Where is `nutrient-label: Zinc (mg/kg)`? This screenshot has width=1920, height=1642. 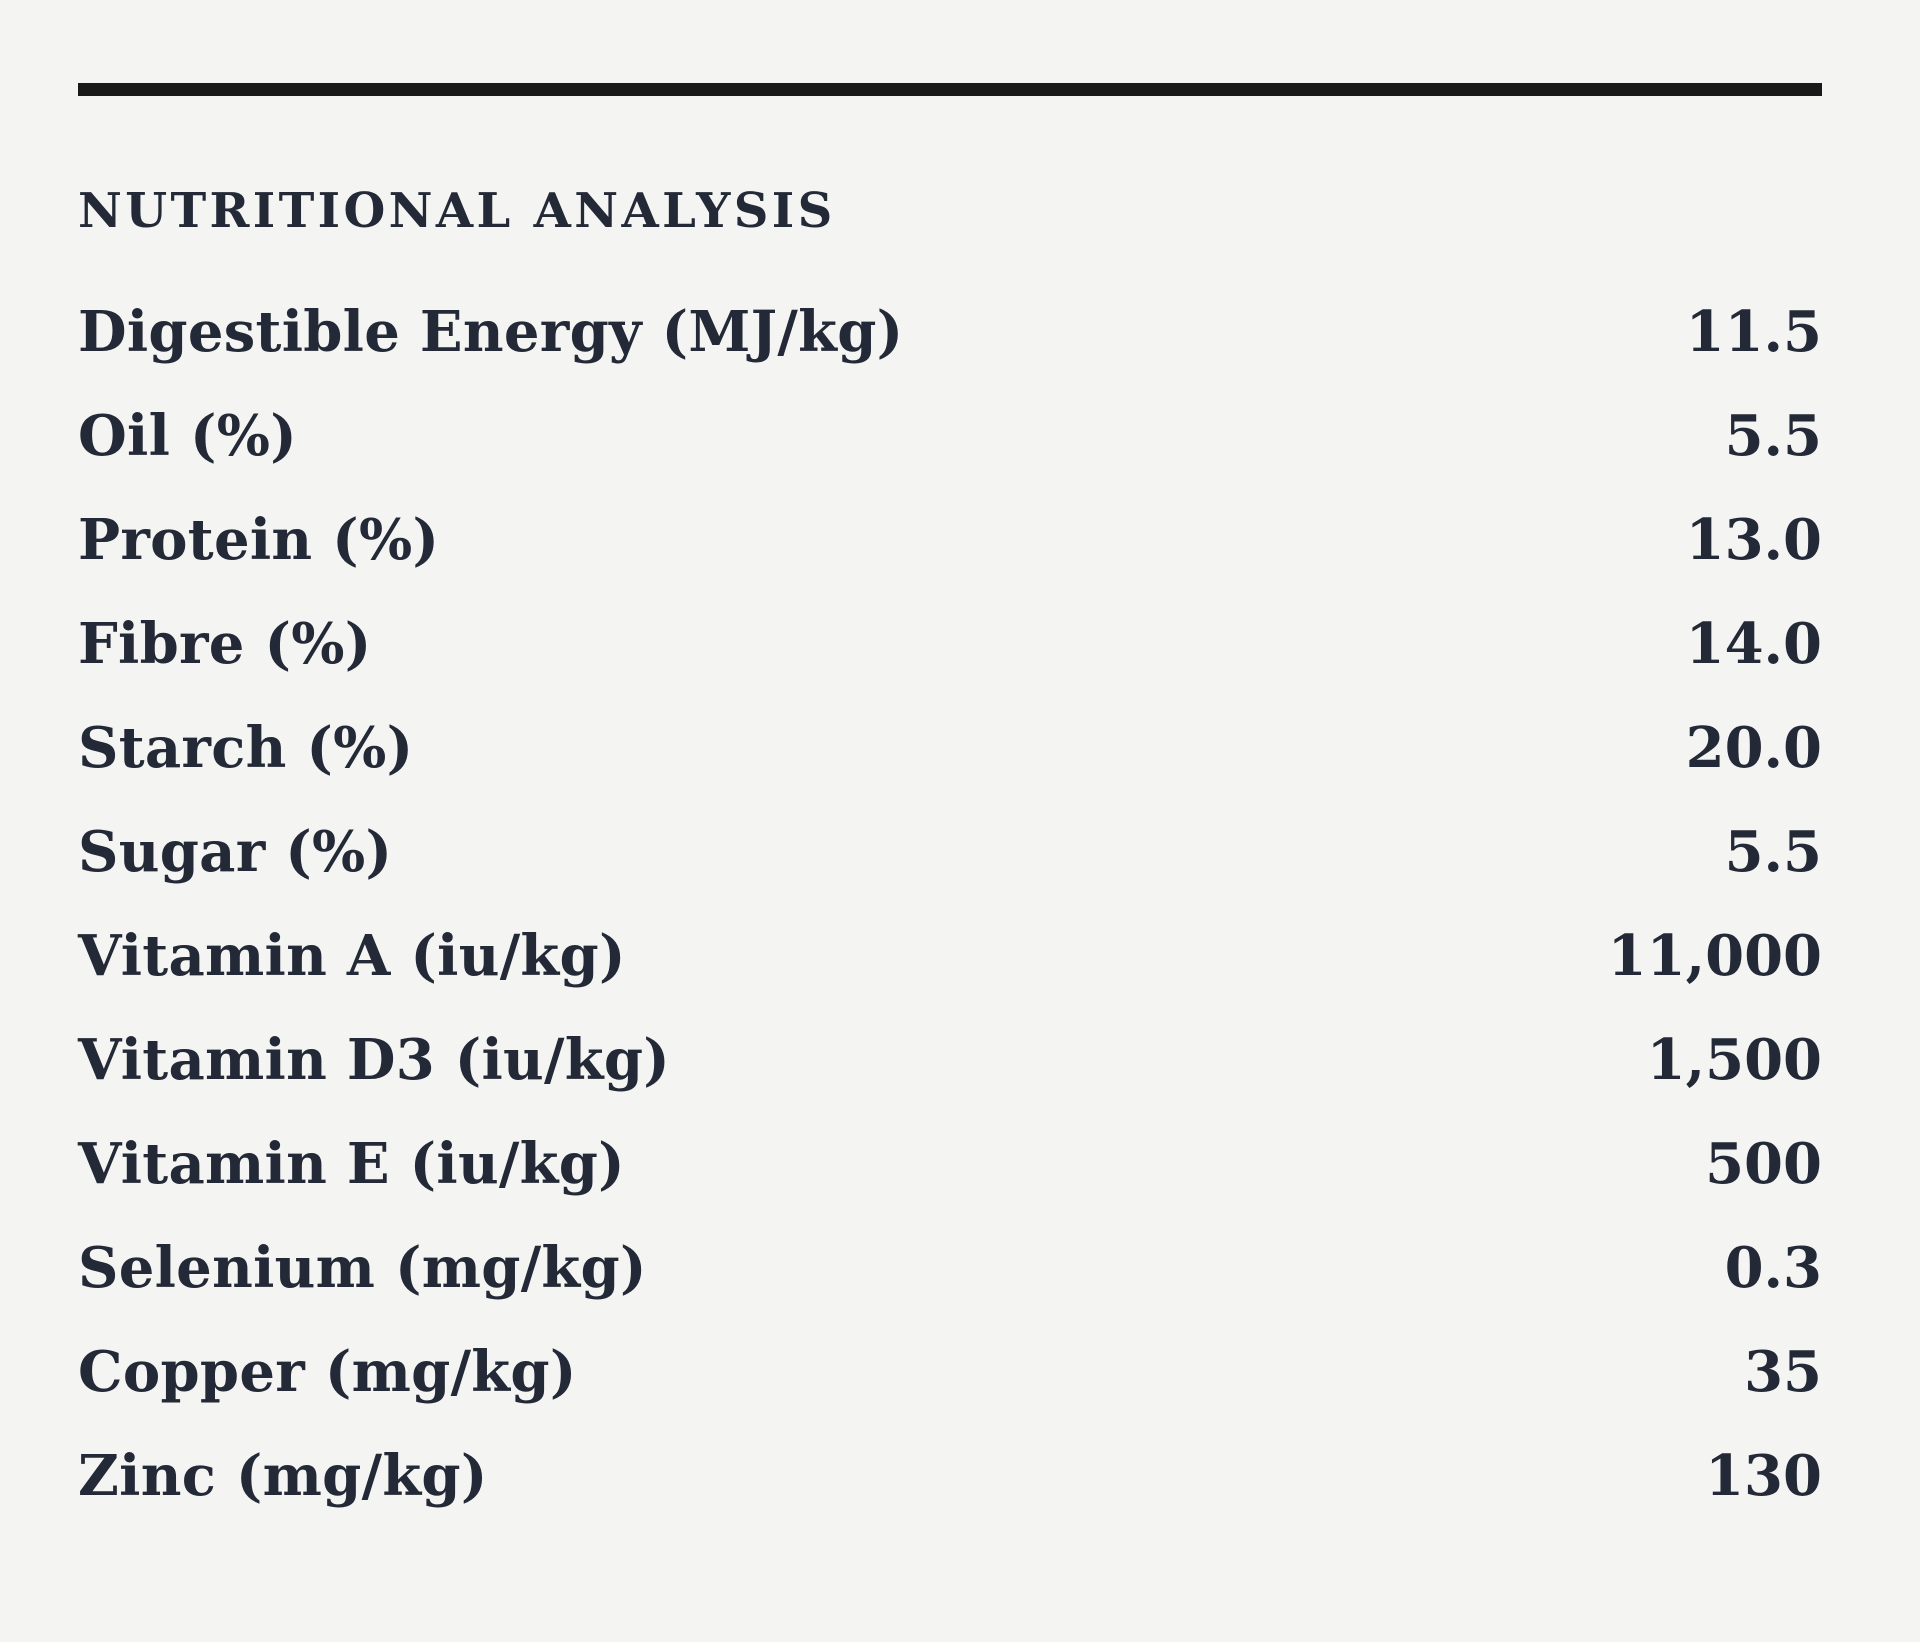 nutrient-label: Zinc (mg/kg) is located at coordinates (283, 1476).